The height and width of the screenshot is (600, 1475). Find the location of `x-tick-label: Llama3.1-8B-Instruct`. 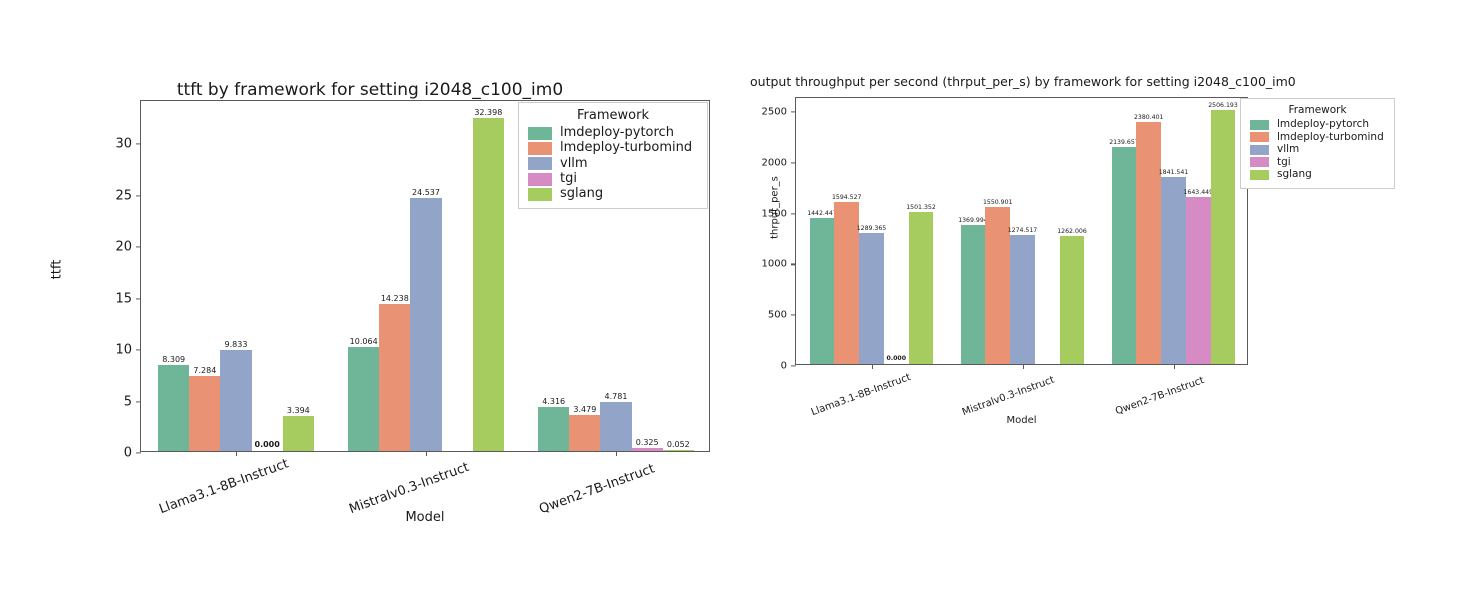

x-tick-label: Llama3.1-8B-Instruct is located at coordinates (224, 487).